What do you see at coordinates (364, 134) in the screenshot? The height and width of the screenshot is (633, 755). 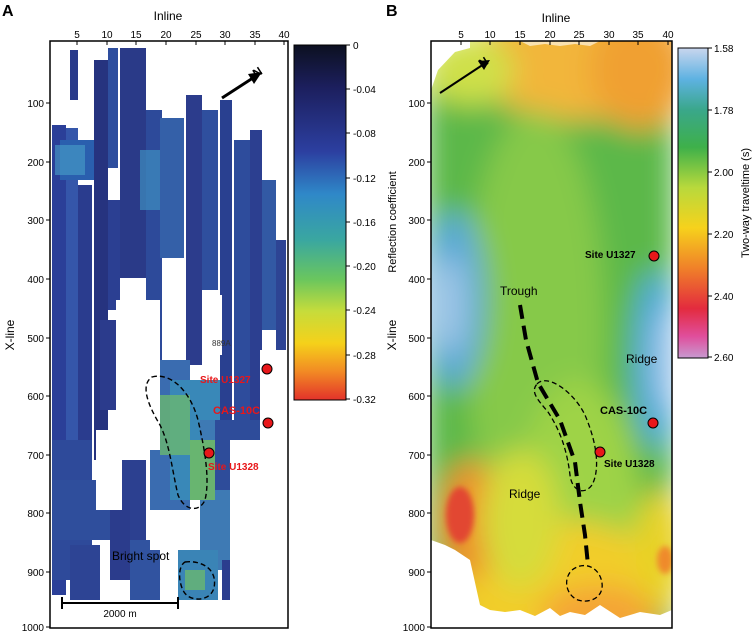 I see `panel-a-colorbar-tick: -0.08` at bounding box center [364, 134].